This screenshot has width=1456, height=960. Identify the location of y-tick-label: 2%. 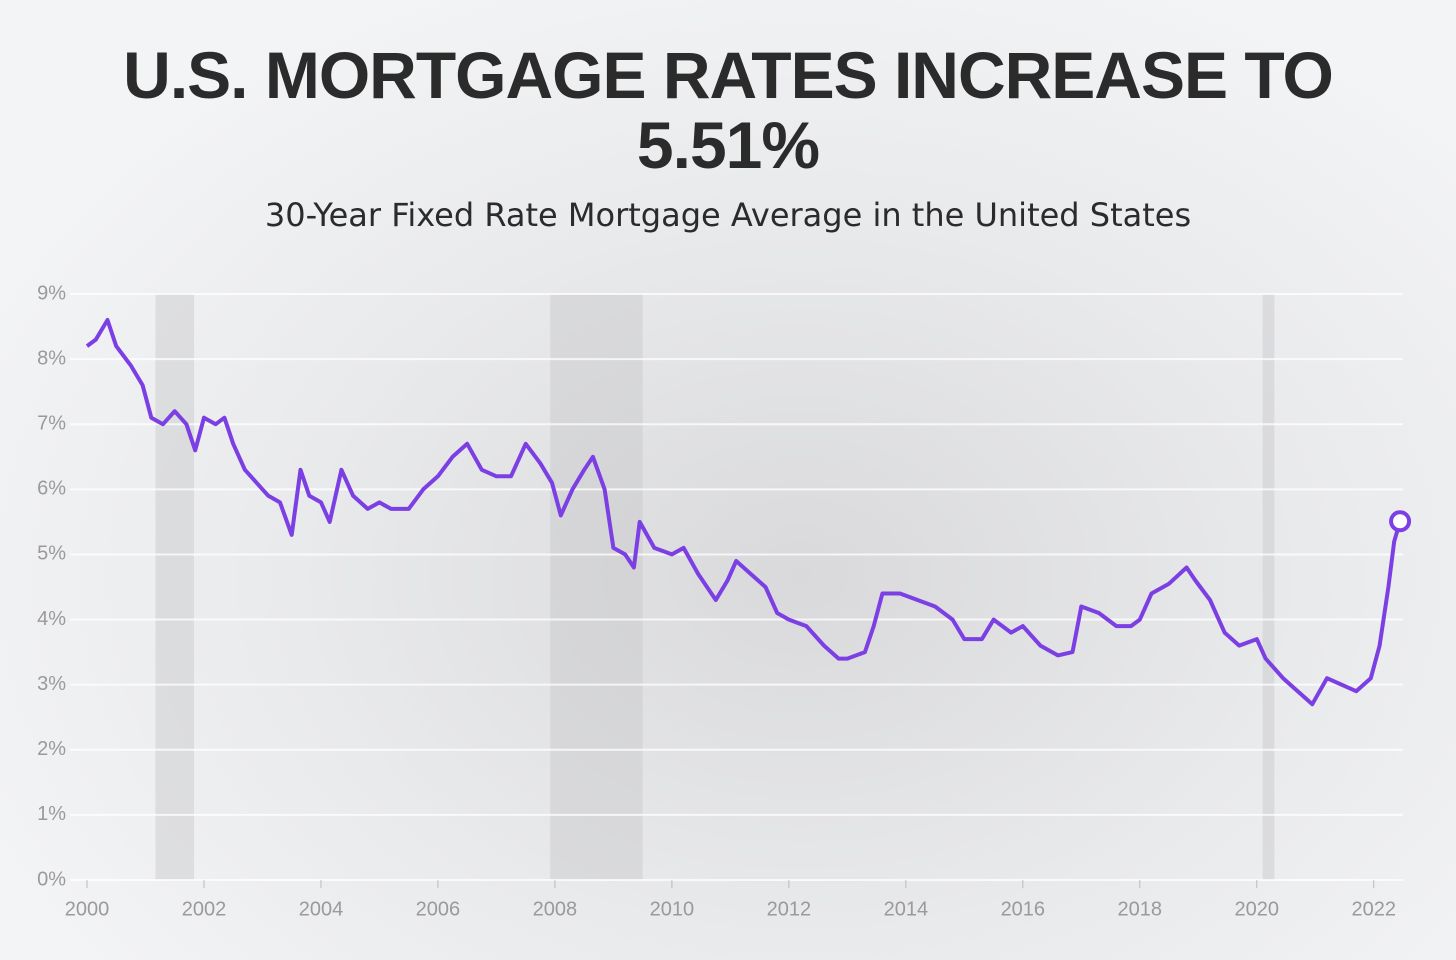
(51, 749).